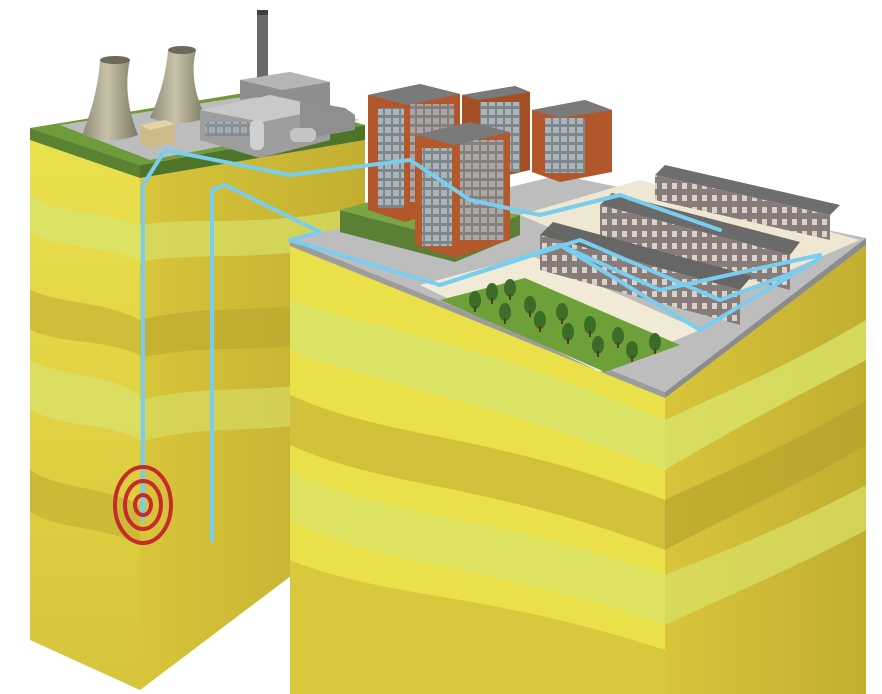 The width and height of the screenshot is (882, 694). I want to click on heat-source-core, so click(143, 505).